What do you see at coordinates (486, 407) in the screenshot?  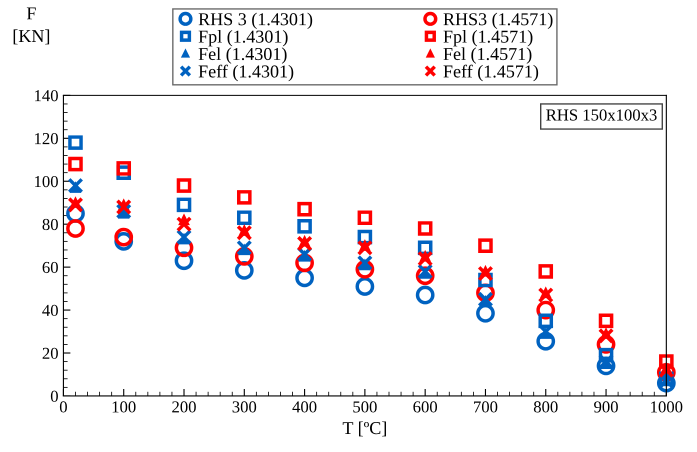 I see `x-tick-label: 700` at bounding box center [486, 407].